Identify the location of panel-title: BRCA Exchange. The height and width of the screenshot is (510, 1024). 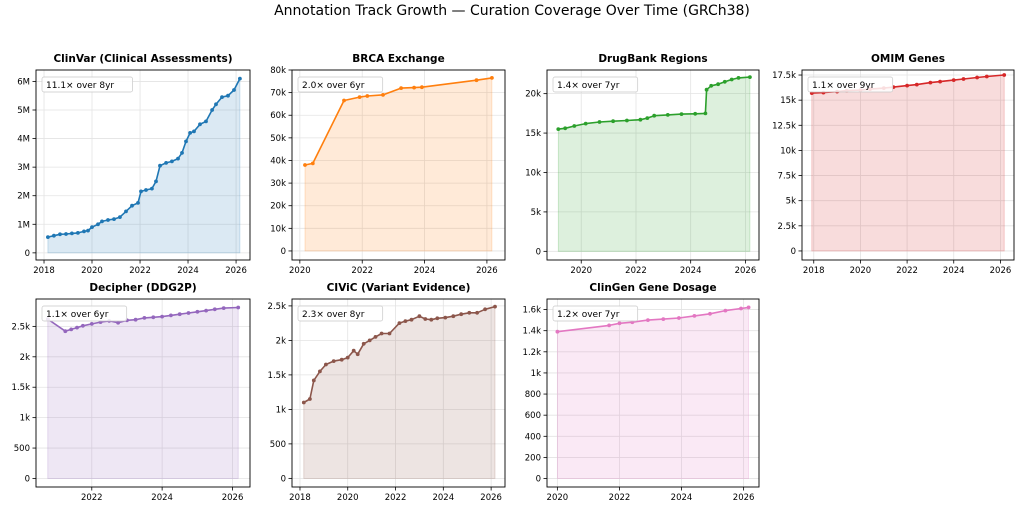
(398, 59).